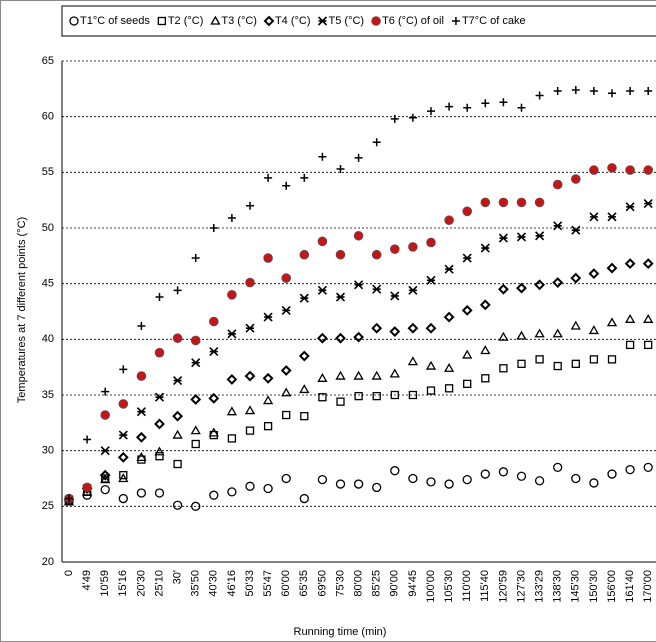 The width and height of the screenshot is (656, 642). What do you see at coordinates (594, 586) in the screenshot?
I see `x-tick-label: 150'30` at bounding box center [594, 586].